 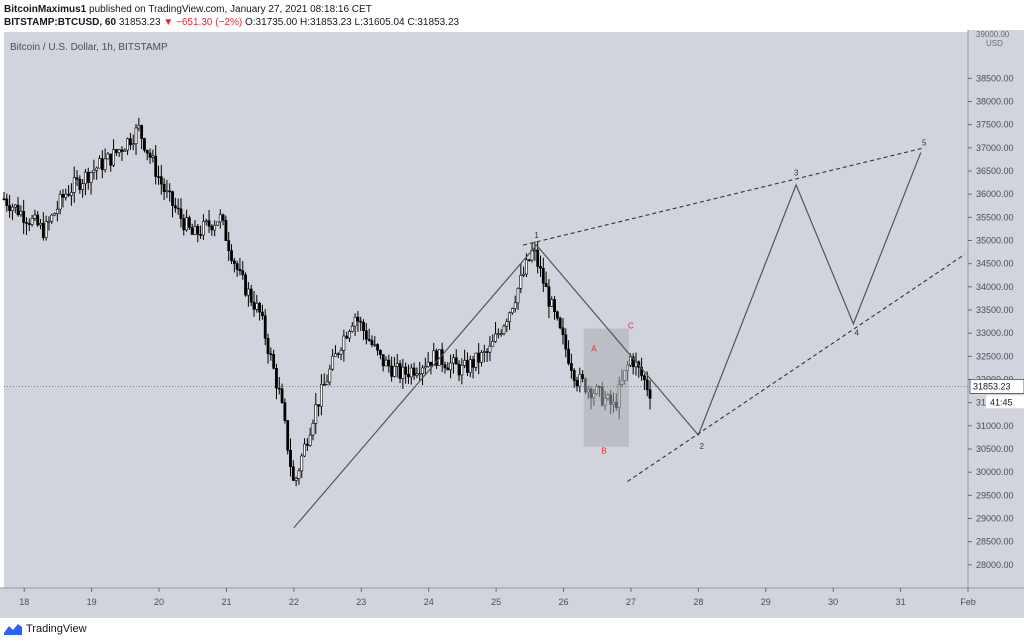 What do you see at coordinates (379, 22) in the screenshot?
I see `low-label: L:31605.04` at bounding box center [379, 22].